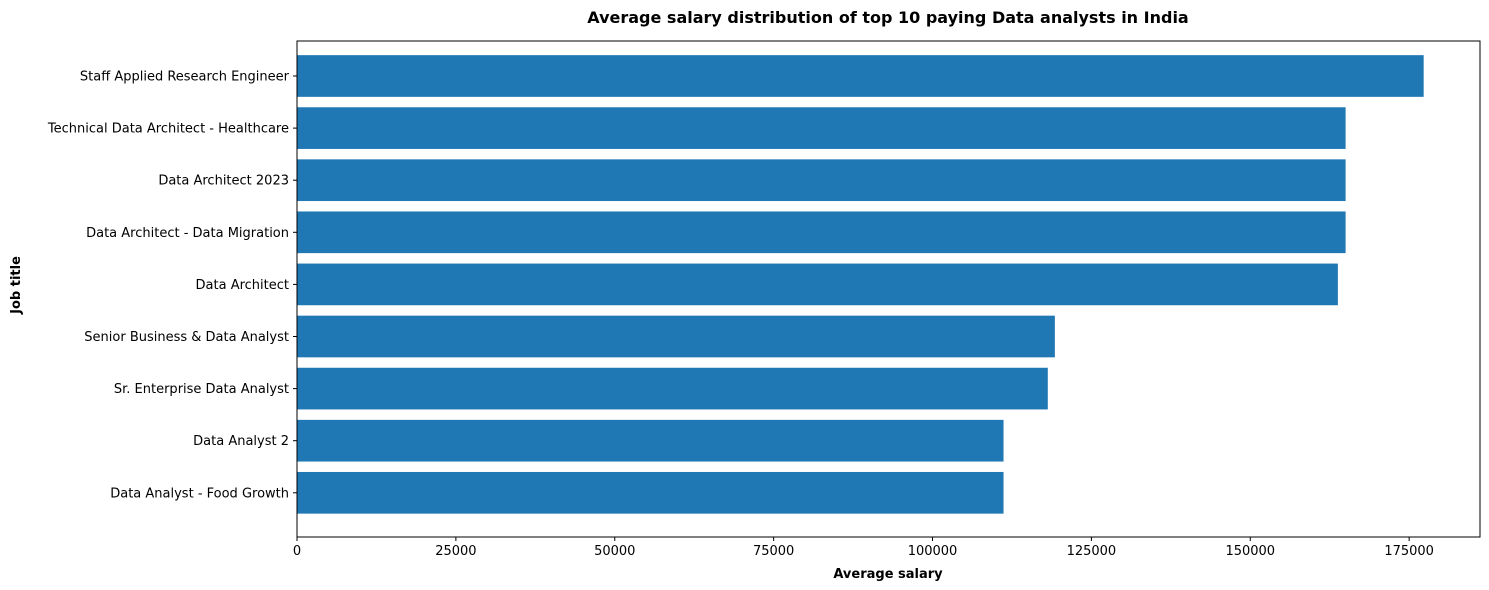 The width and height of the screenshot is (1489, 590). Describe the element at coordinates (201, 389) in the screenshot. I see `y-tick-label: Sr. Enterprise Data Analyst` at that location.